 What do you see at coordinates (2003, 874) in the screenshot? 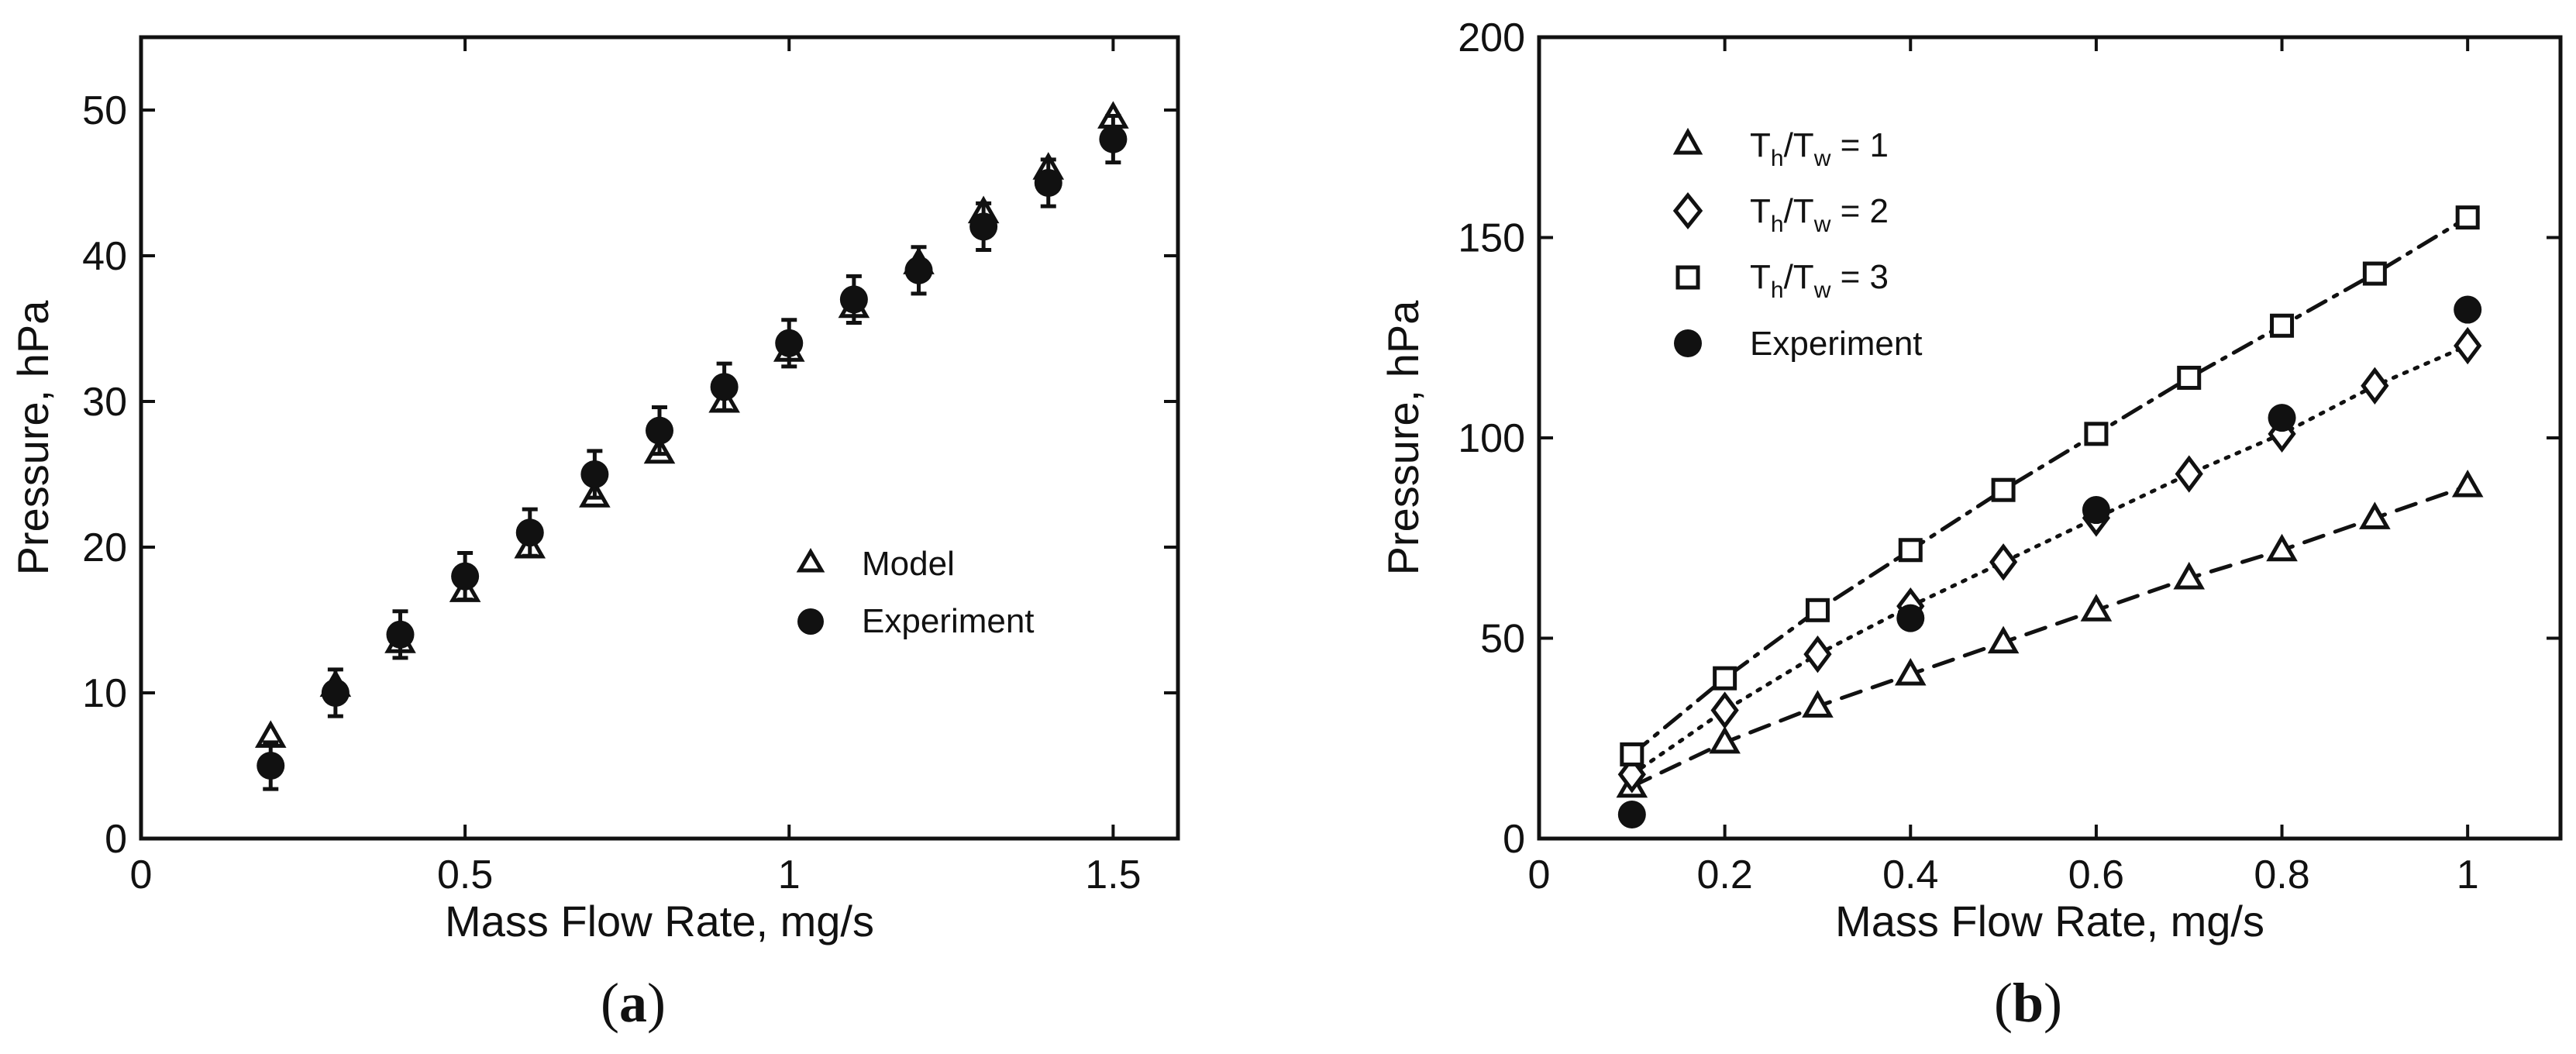
I see `x-tick-labels-b: 0 0.2 0.4 0.6 0.8 1` at bounding box center [2003, 874].